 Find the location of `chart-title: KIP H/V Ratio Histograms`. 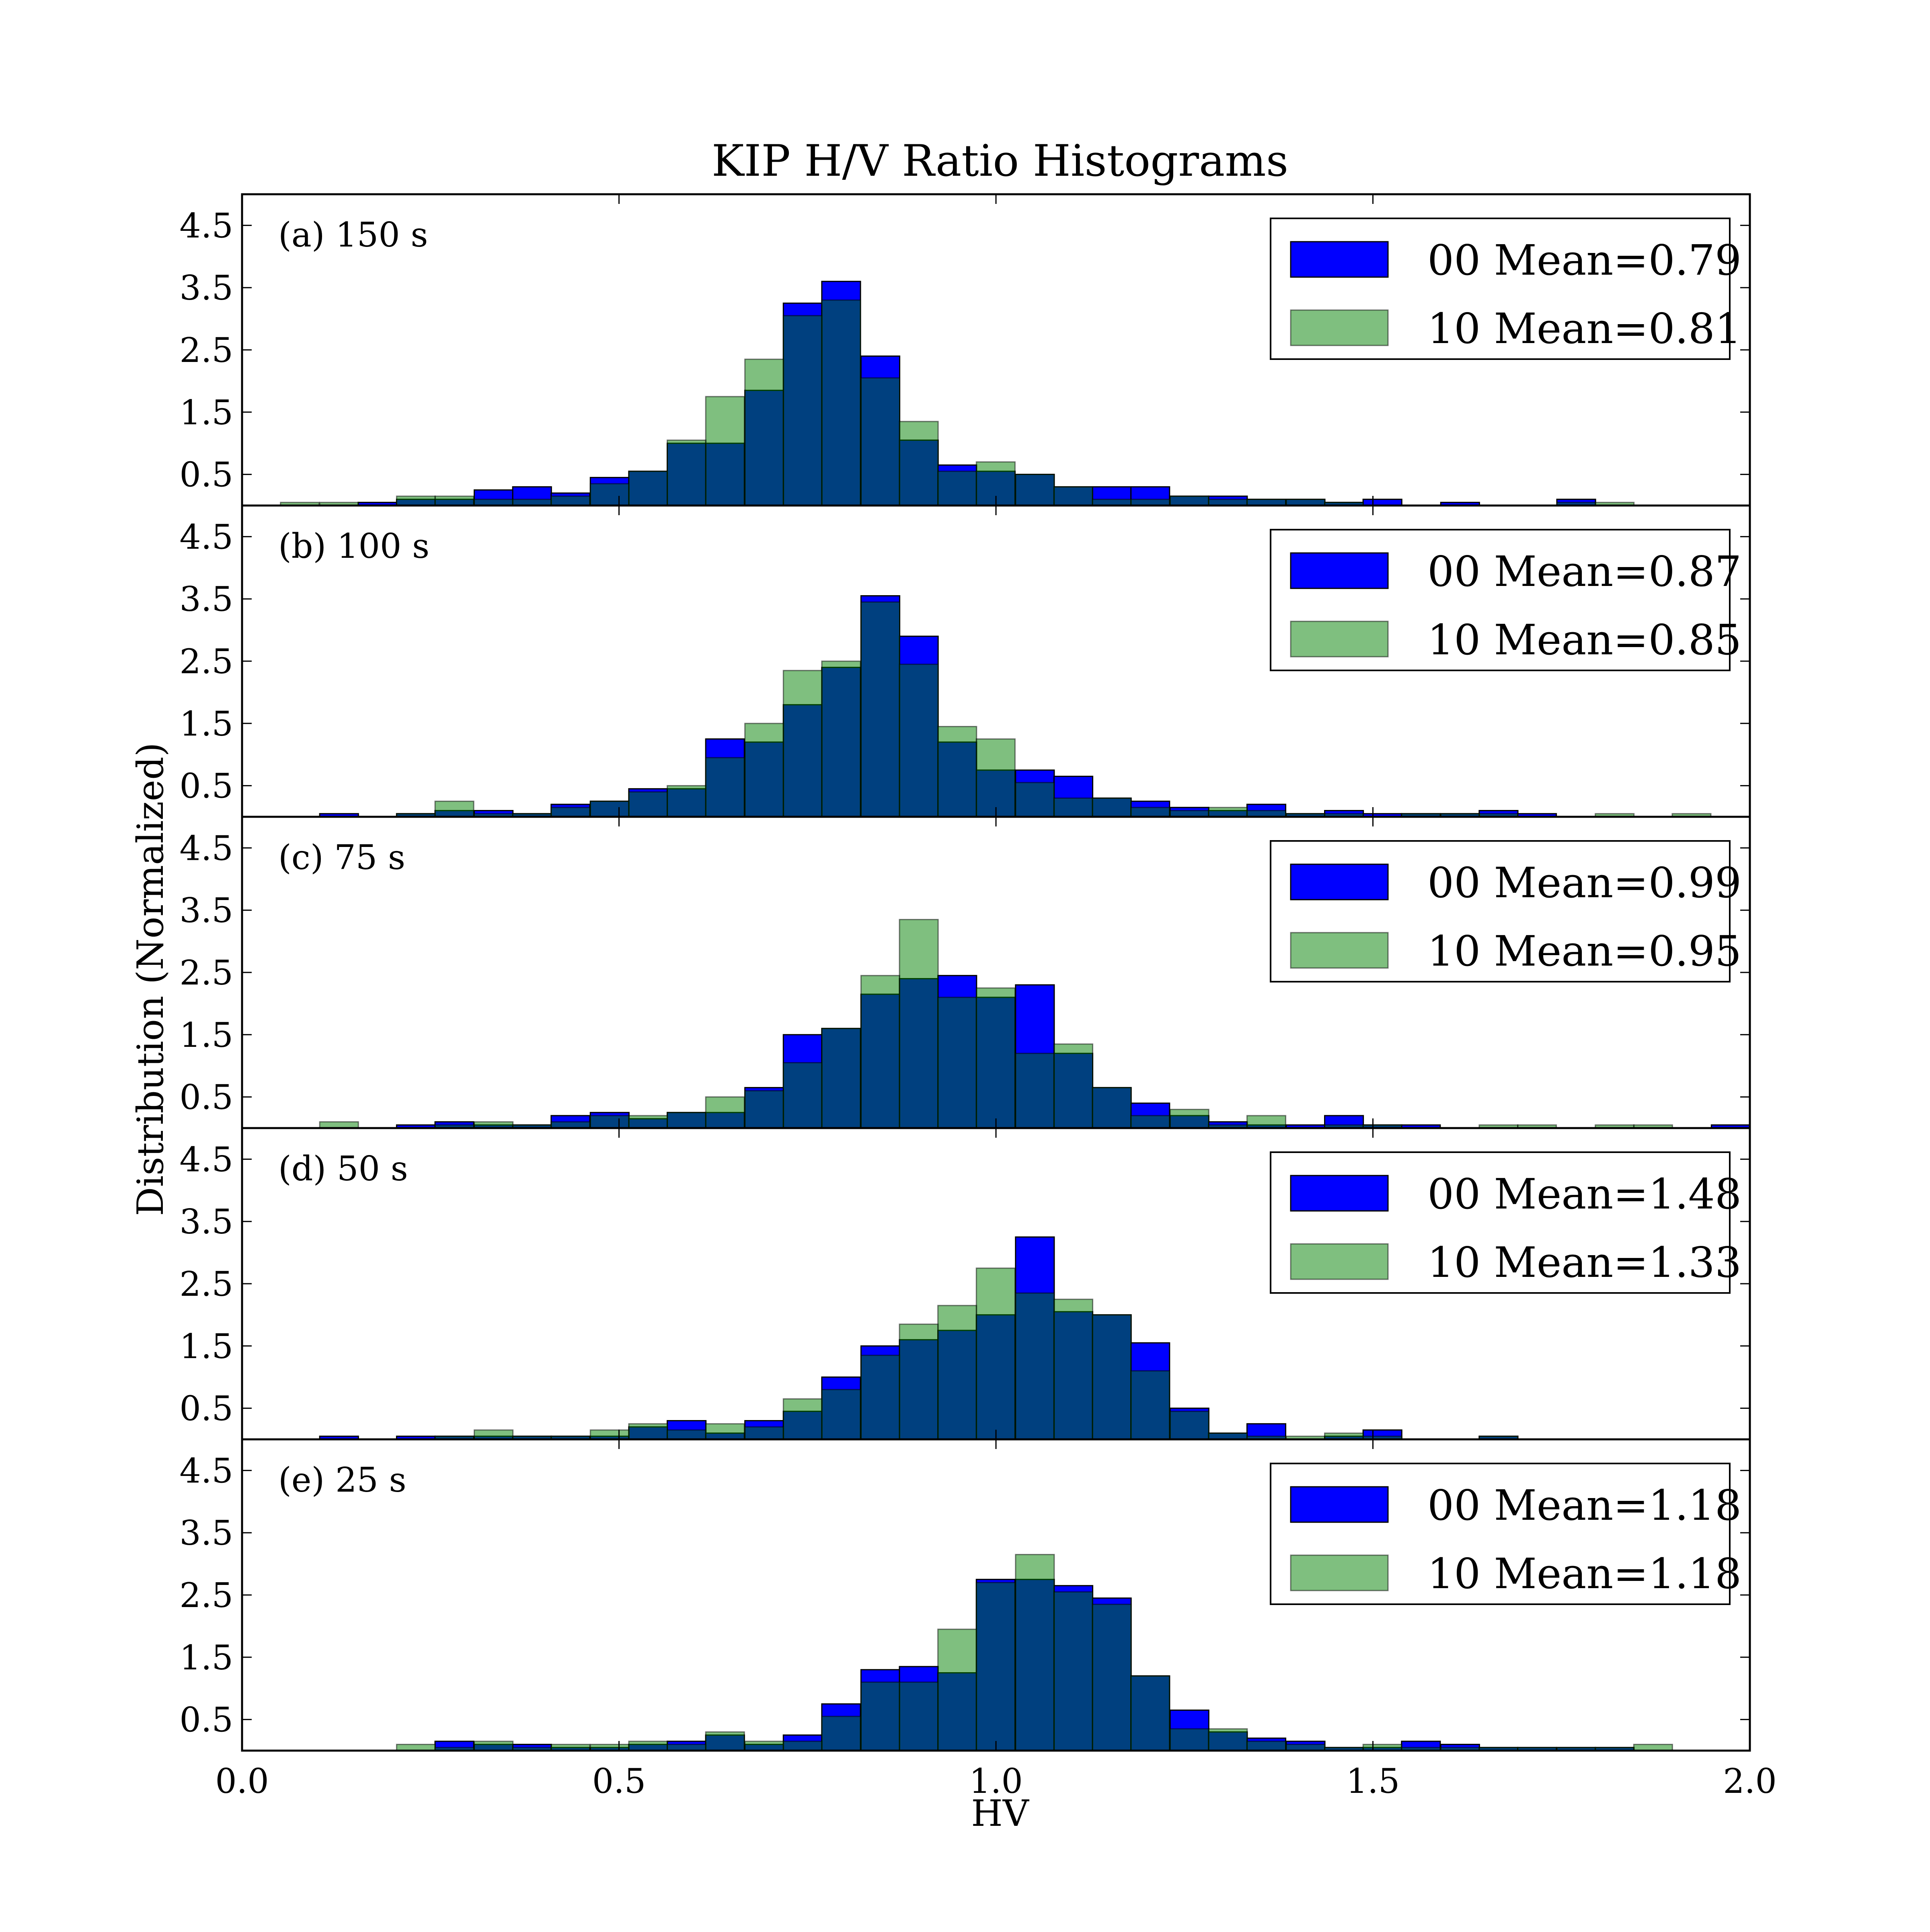

chart-title: KIP H/V Ratio Histograms is located at coordinates (1000, 161).